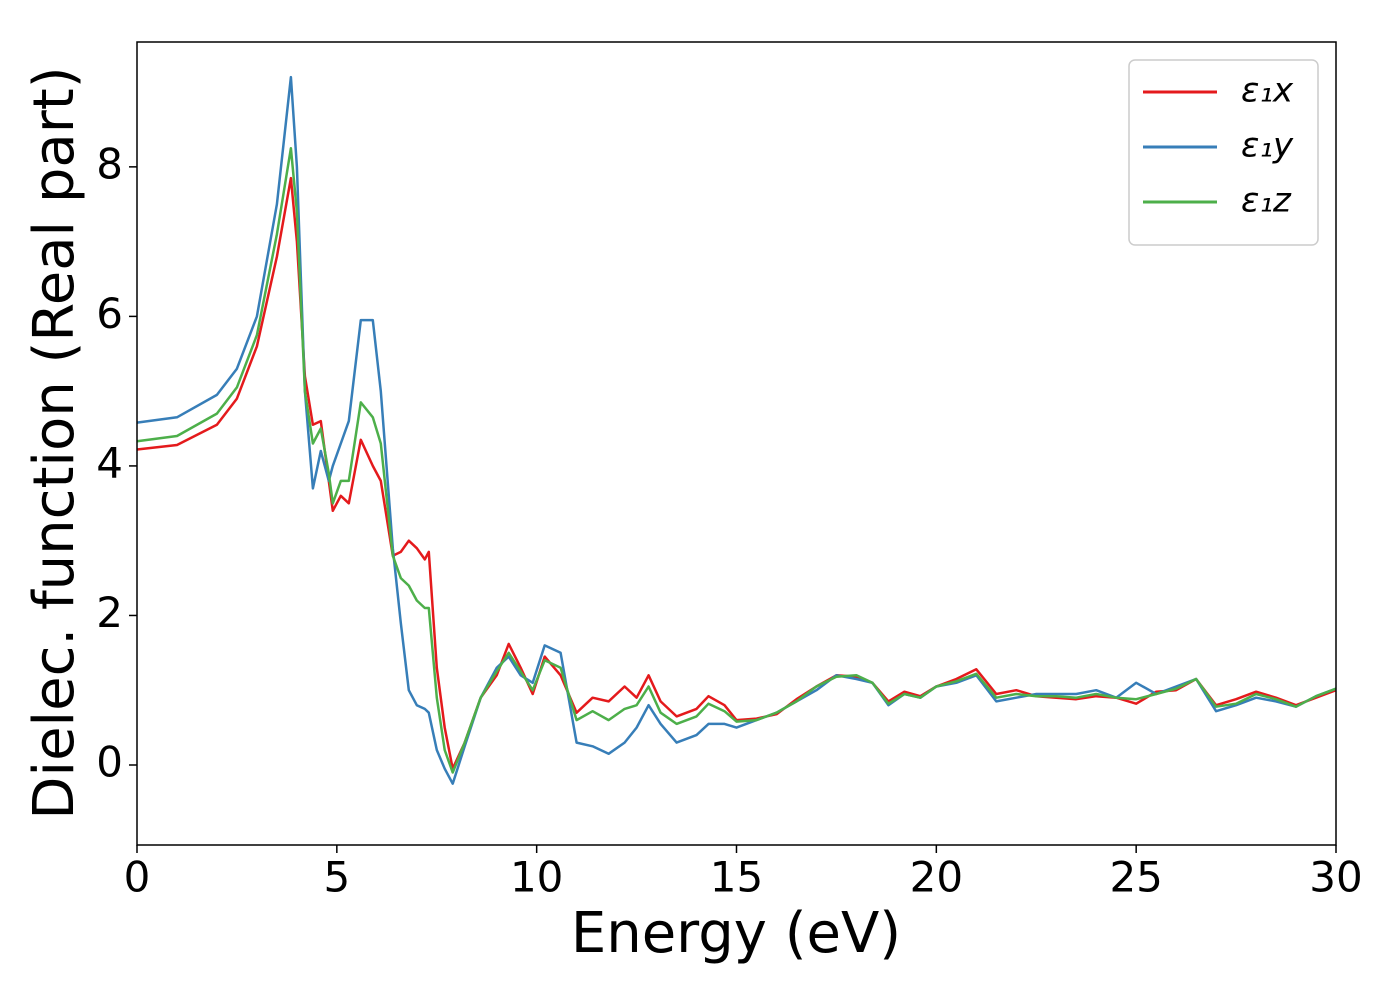  I want to click on x-axis-label: Energy (eV), so click(736, 933).